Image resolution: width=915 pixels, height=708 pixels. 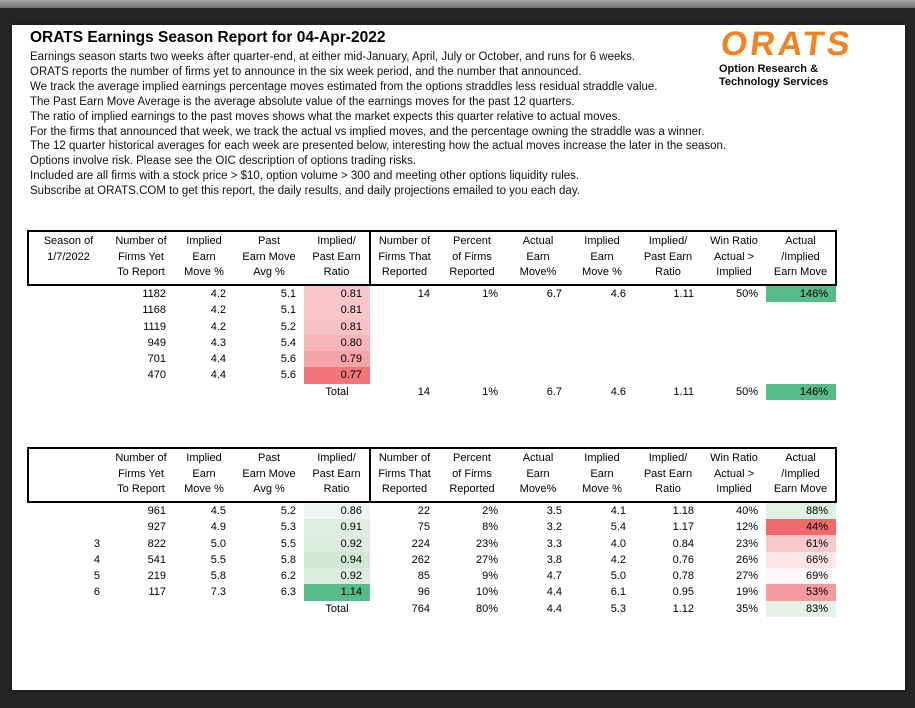 I want to click on table-cell: 75, so click(x=423, y=527).